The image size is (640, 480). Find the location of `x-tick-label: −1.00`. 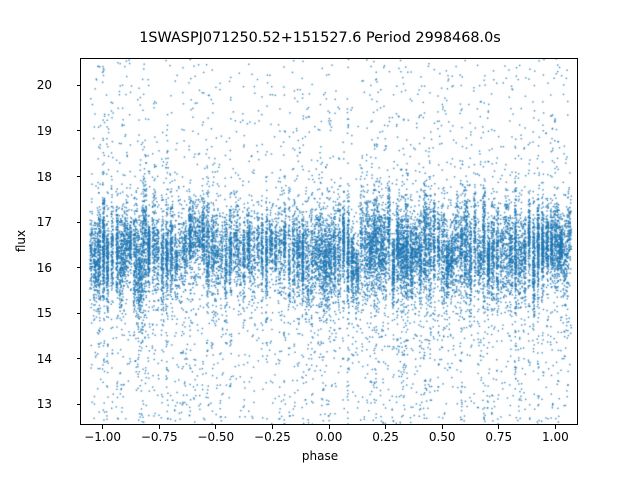

x-tick-label: −1.00 is located at coordinates (103, 437).